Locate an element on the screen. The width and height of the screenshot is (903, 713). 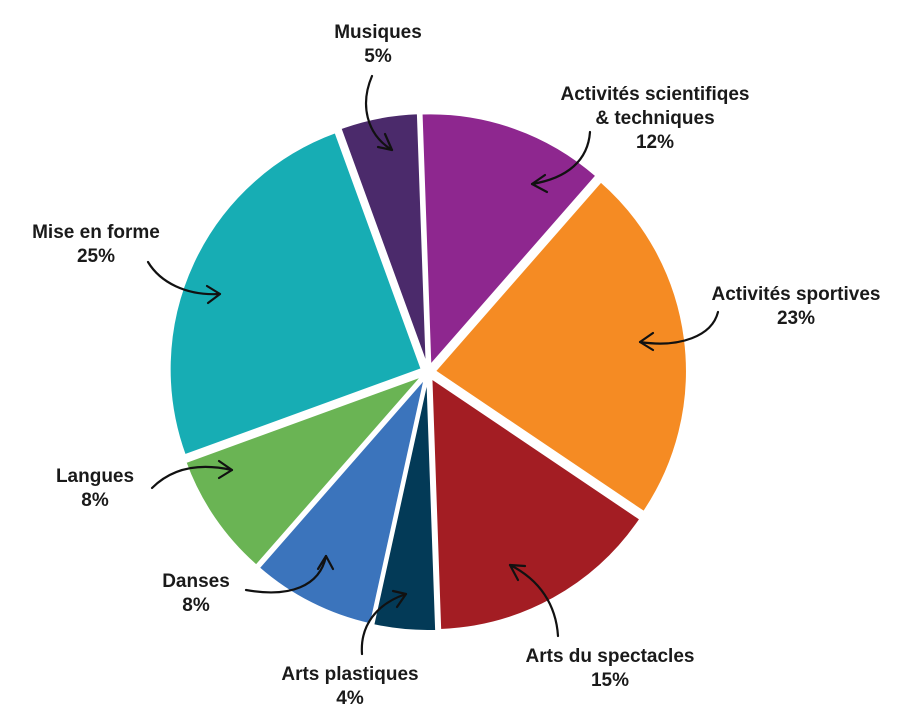
slice-label-3-line-0: Arts plastiques is located at coordinates (349, 674).